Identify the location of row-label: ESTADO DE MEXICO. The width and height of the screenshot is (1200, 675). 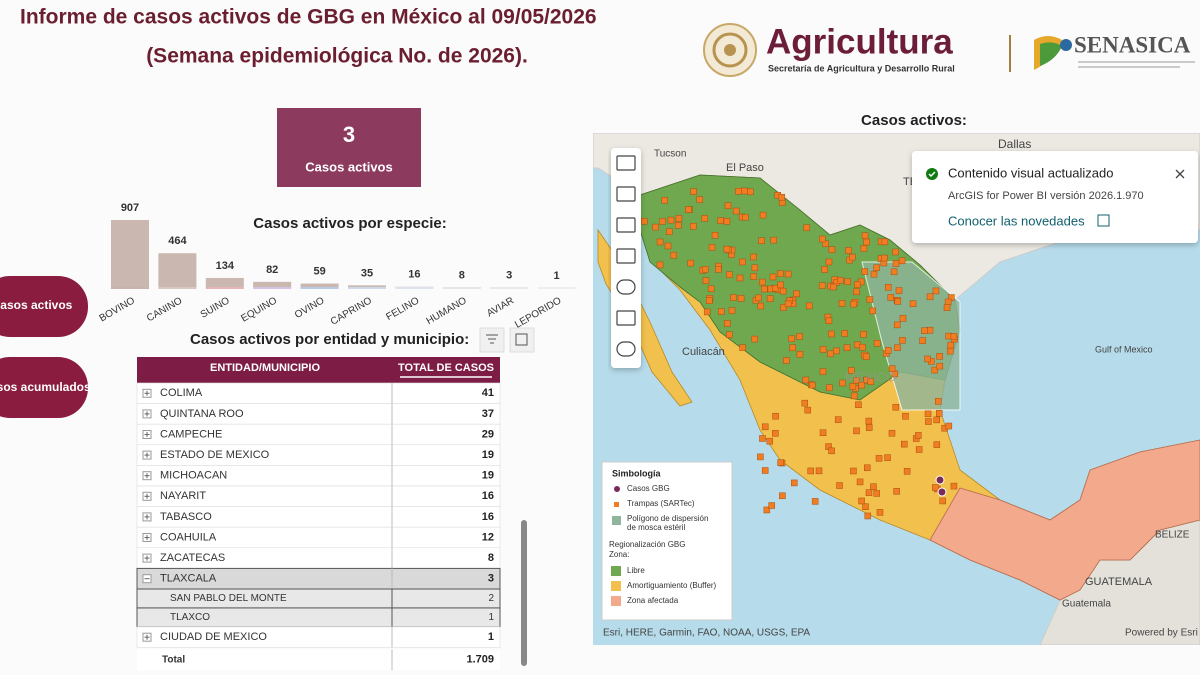
(215, 455).